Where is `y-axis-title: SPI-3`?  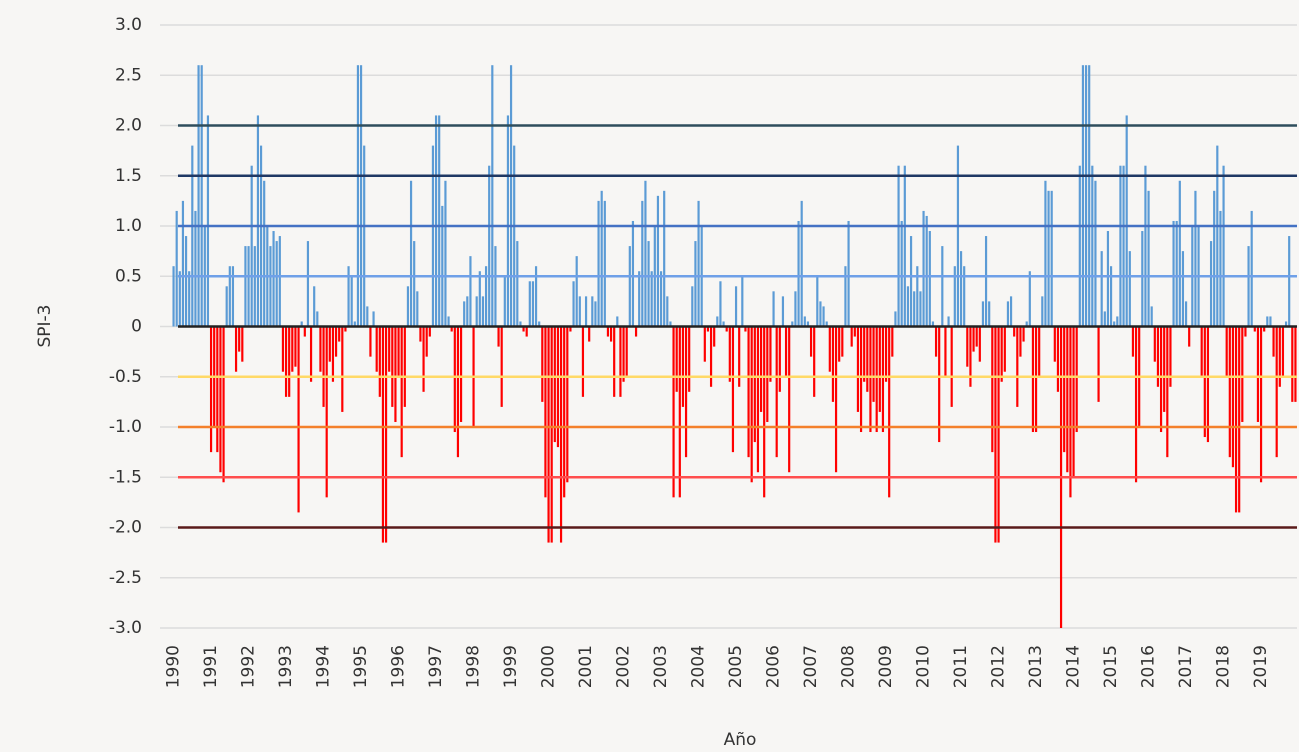 y-axis-title: SPI-3 is located at coordinates (45, 325).